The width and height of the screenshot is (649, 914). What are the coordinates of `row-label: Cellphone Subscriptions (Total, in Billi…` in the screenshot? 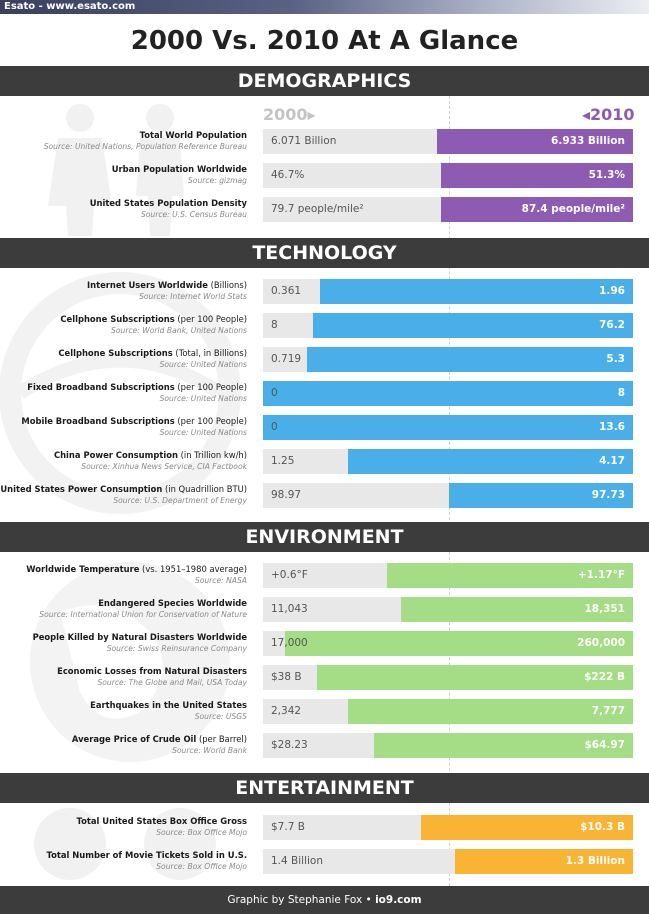 It's located at (123, 359).